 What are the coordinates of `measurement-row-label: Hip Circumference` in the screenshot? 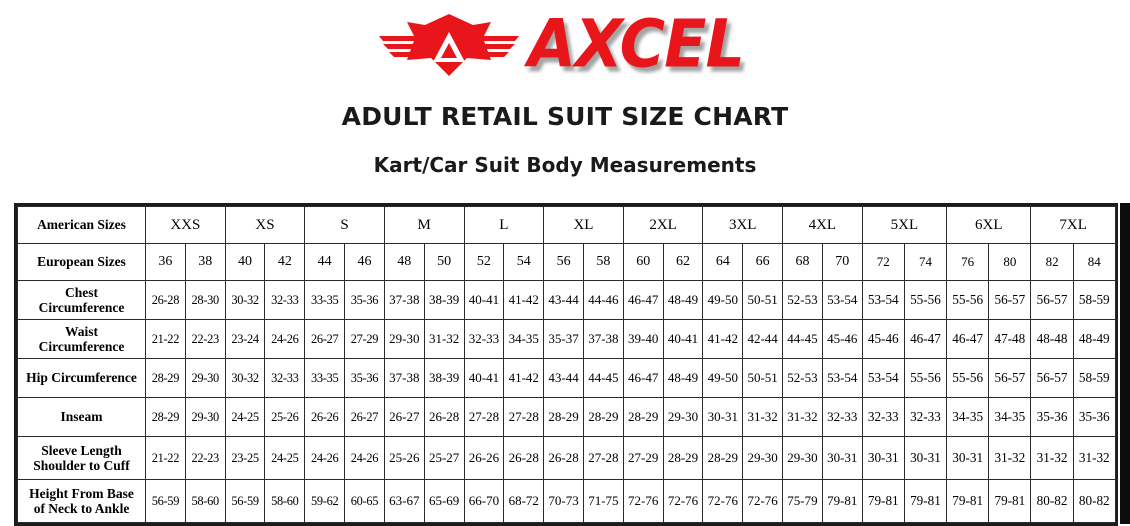 It's located at (81, 378).